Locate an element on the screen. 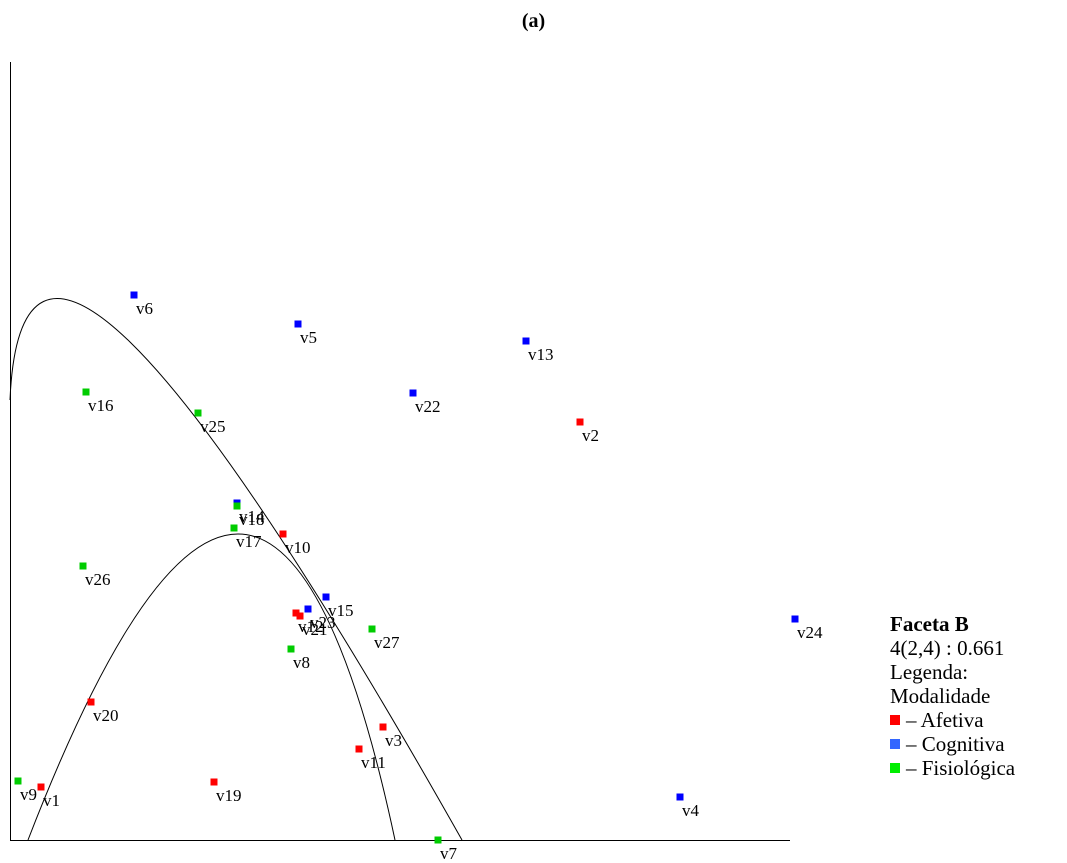 The height and width of the screenshot is (863, 1067). point-v21 is located at coordinates (300, 616).